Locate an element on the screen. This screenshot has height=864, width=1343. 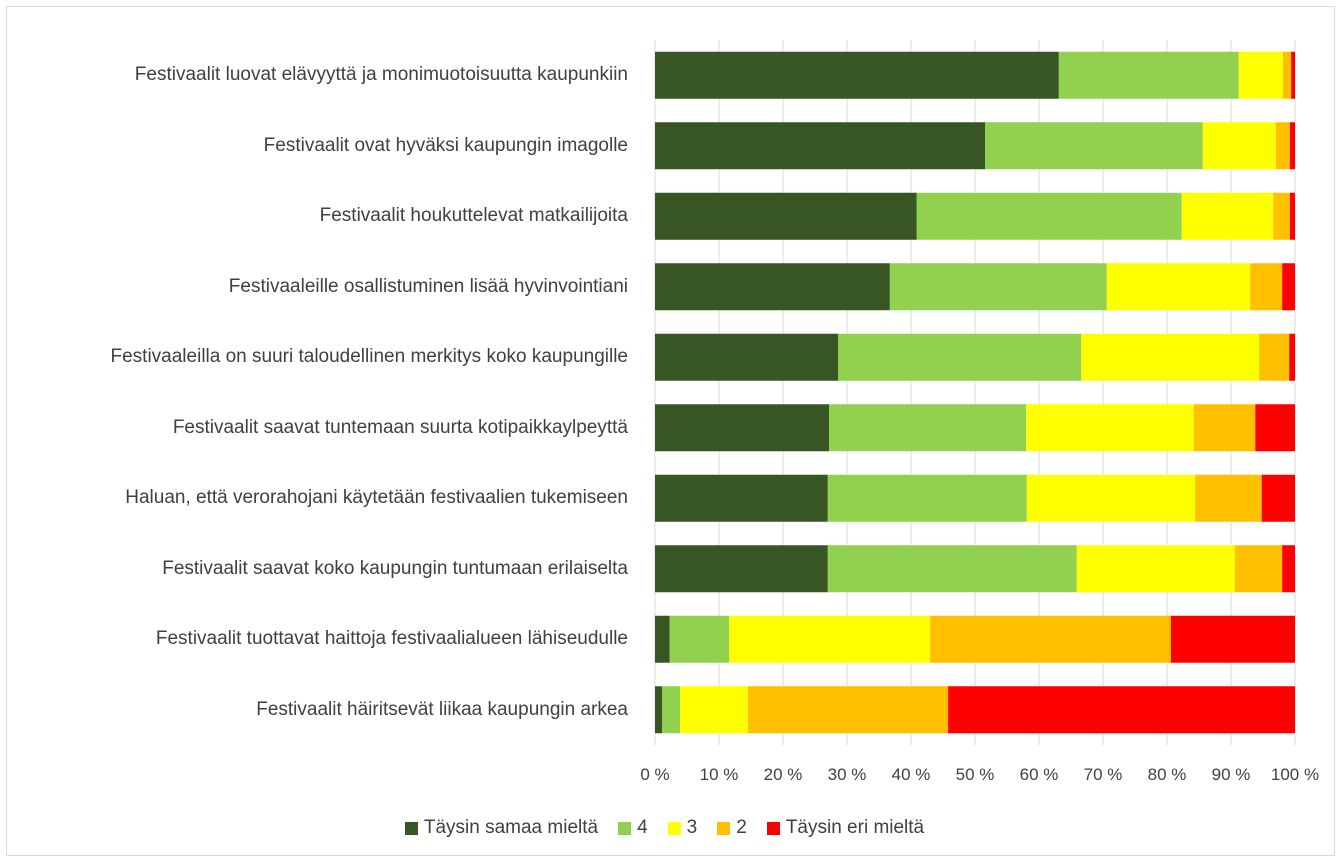
x-tick-label: 0 % is located at coordinates (655, 774).